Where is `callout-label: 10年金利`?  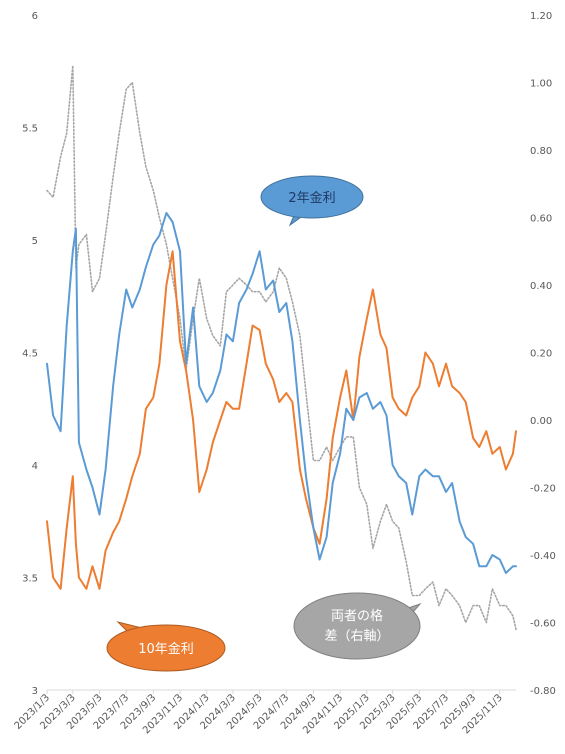
callout-label: 10年金利 is located at coordinates (166, 649).